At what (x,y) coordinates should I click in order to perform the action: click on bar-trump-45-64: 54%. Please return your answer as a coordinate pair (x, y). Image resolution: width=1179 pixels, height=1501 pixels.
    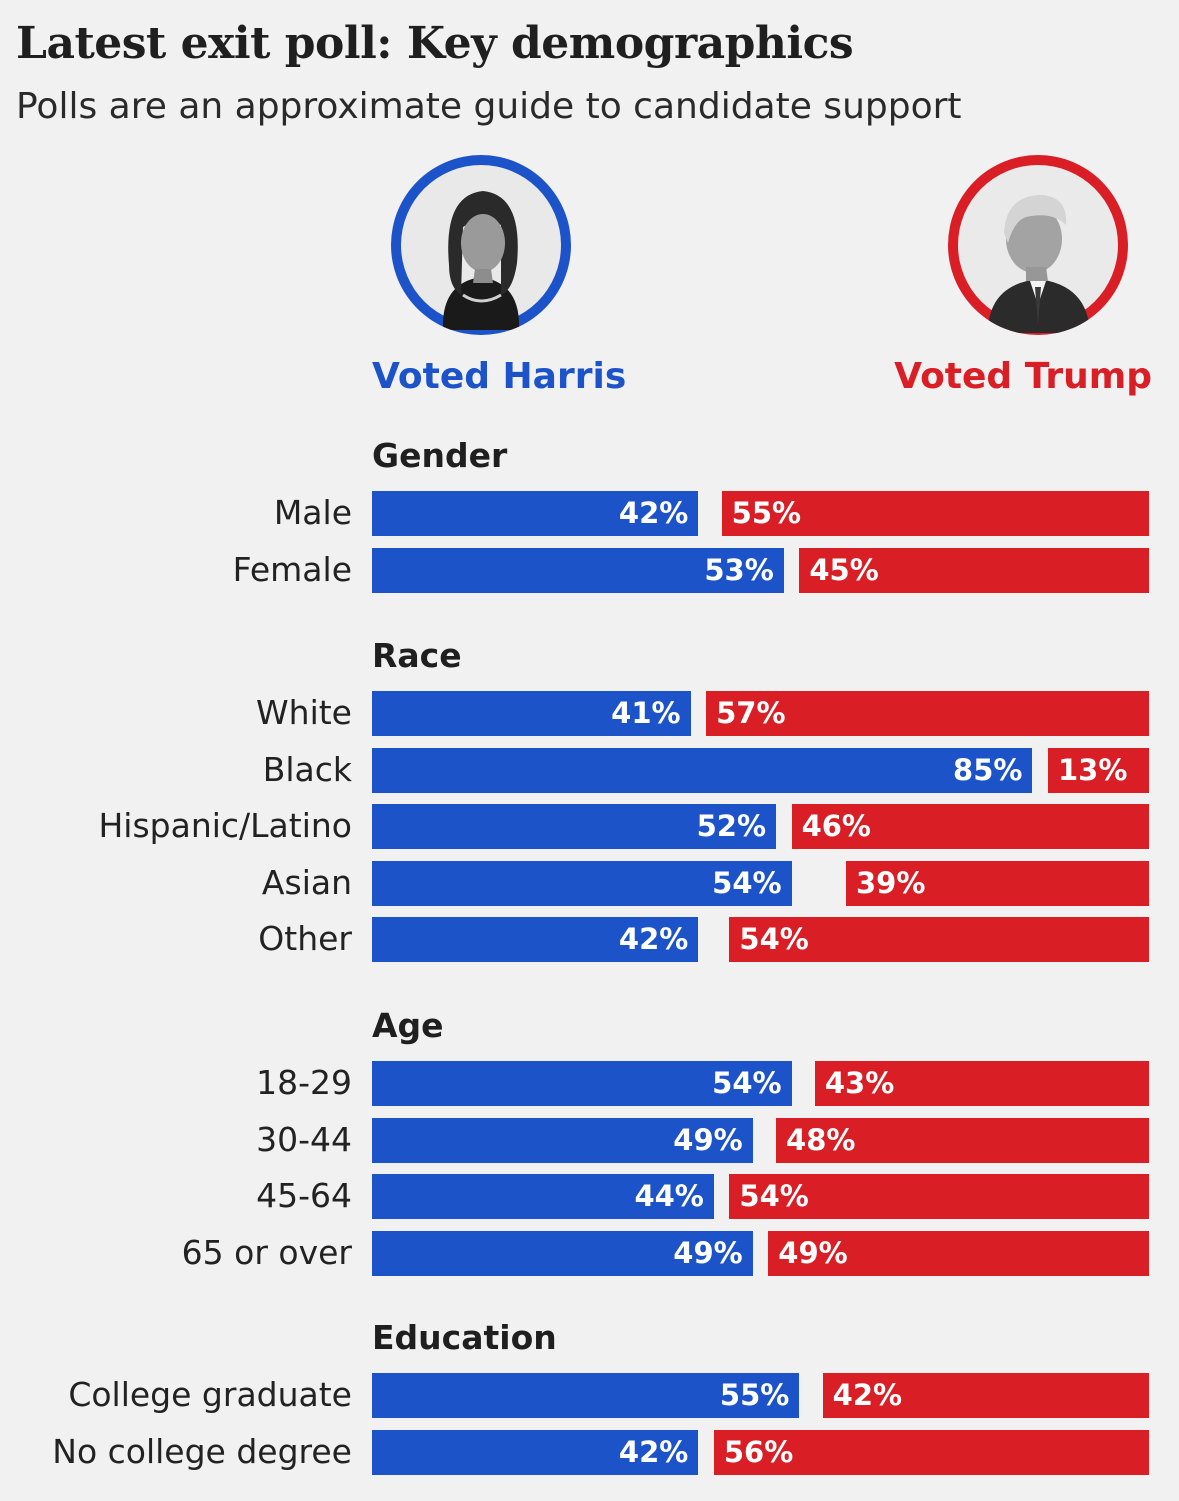
    Looking at the image, I should click on (939, 1196).